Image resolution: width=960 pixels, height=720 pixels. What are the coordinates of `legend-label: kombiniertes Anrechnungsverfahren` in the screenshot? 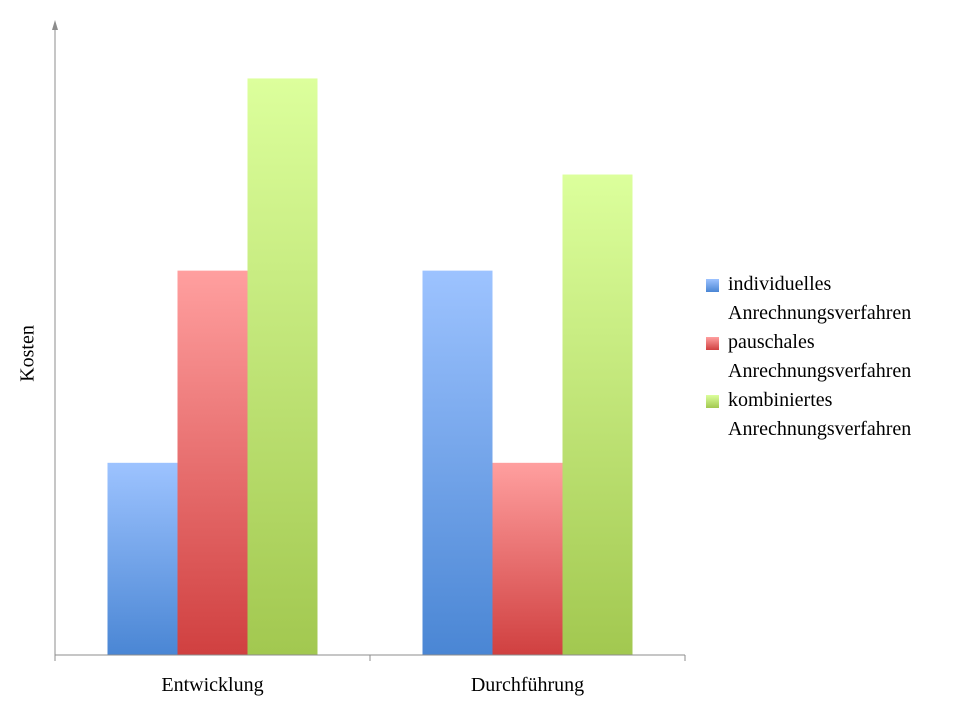 It's located at (820, 414).